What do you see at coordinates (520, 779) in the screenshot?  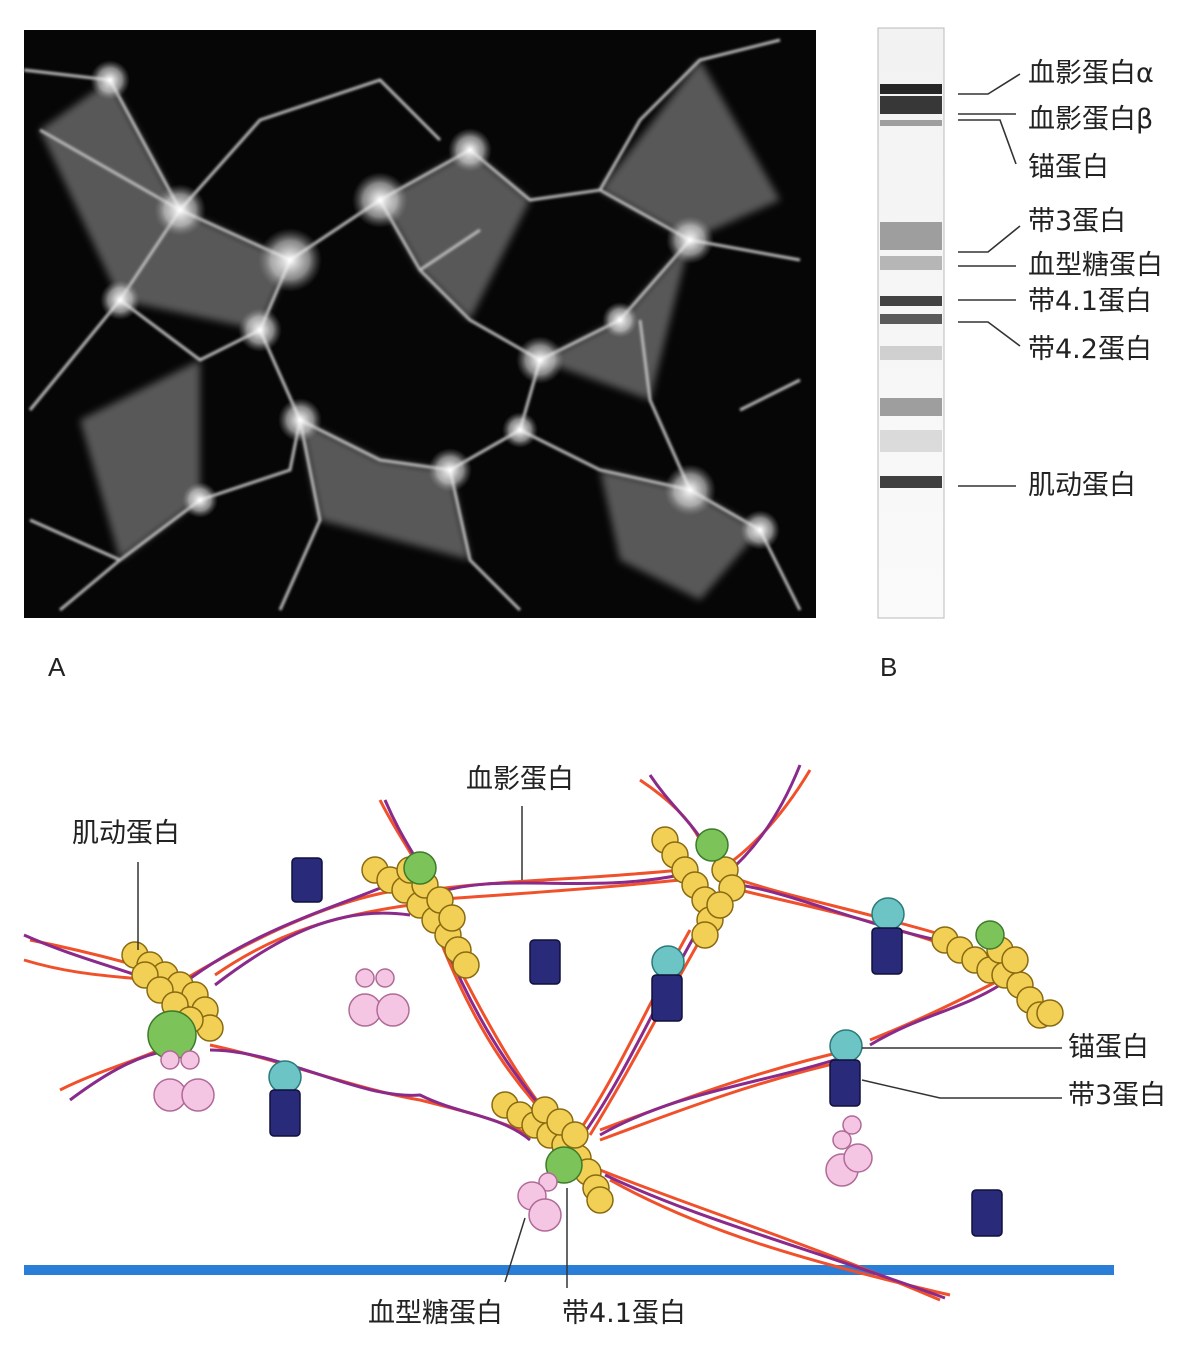 I see `diagram-label-spectrin: 血影蛋白` at bounding box center [520, 779].